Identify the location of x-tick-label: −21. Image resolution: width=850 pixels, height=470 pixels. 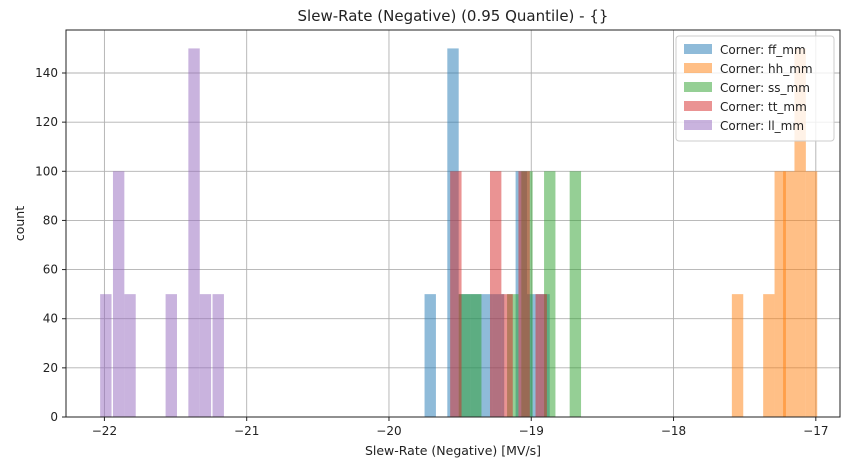
(246, 431).